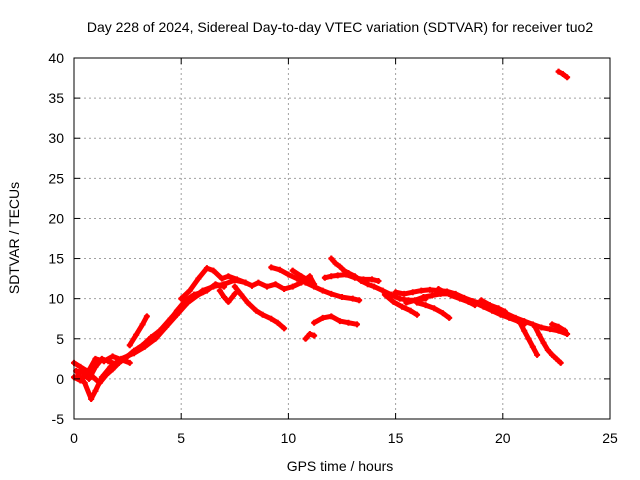 The height and width of the screenshot is (480, 640). I want to click on y-axis-label: SDTVAR / TECUs, so click(14, 238).